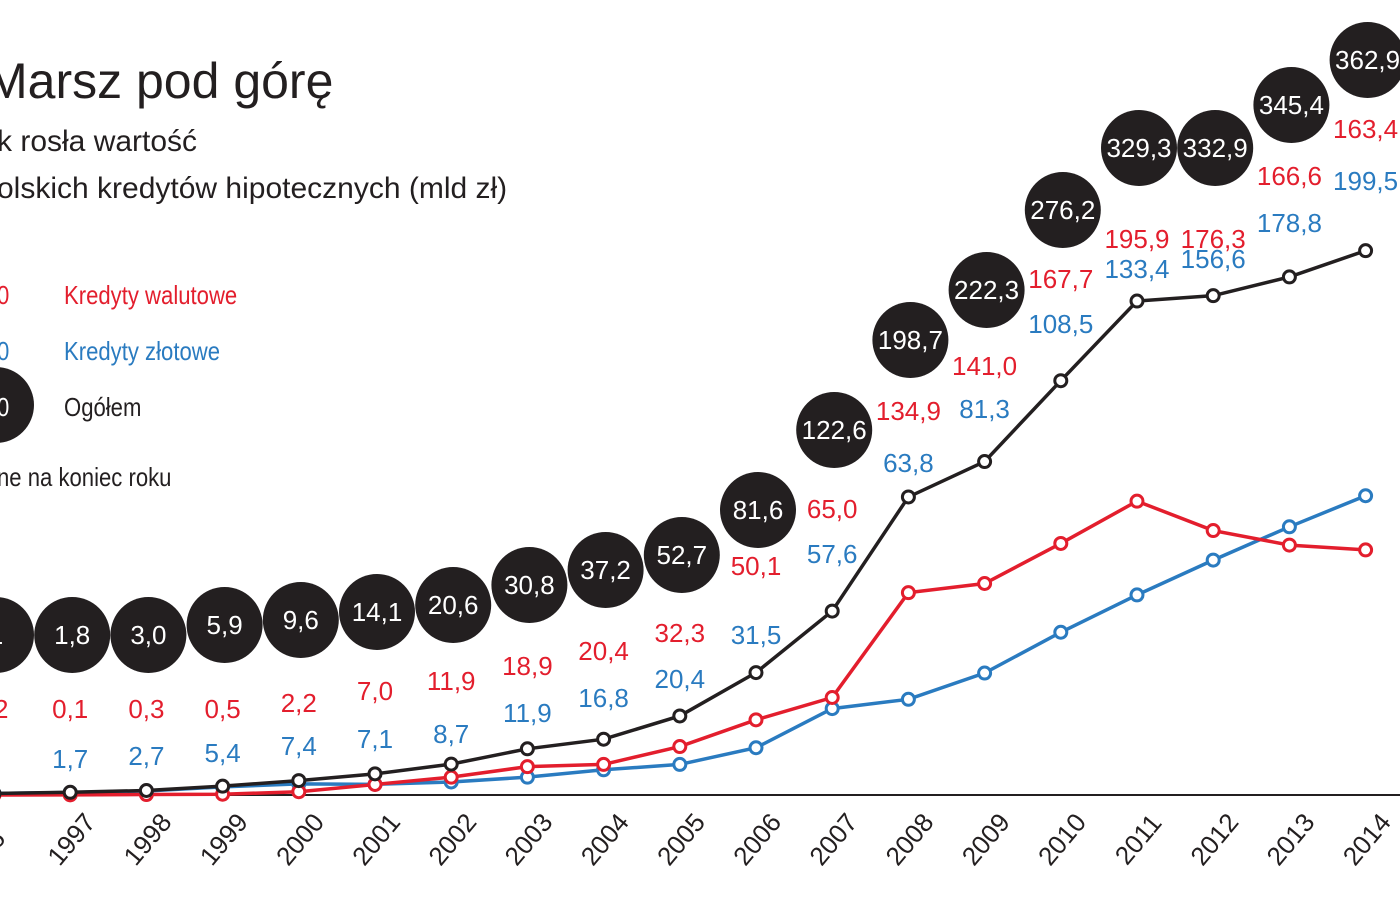 The height and width of the screenshot is (900, 1400). I want to click on walutowe-label: 0,1, so click(70, 709).